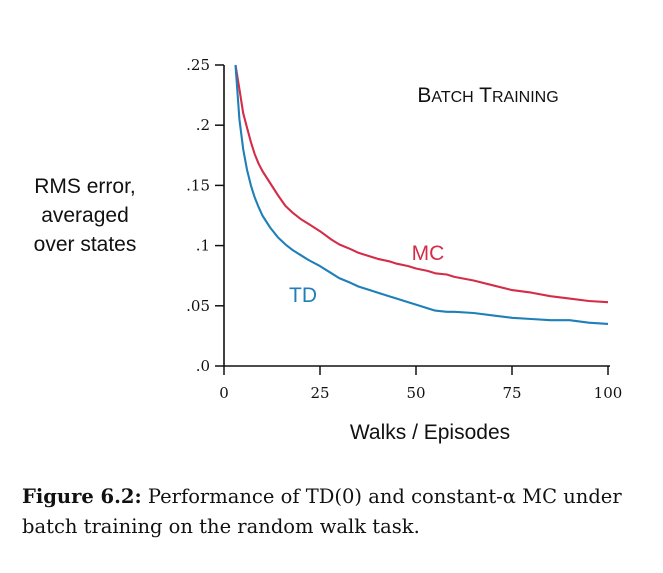 This screenshot has width=663, height=573. I want to click on y-tick-label: .2, so click(203, 125).